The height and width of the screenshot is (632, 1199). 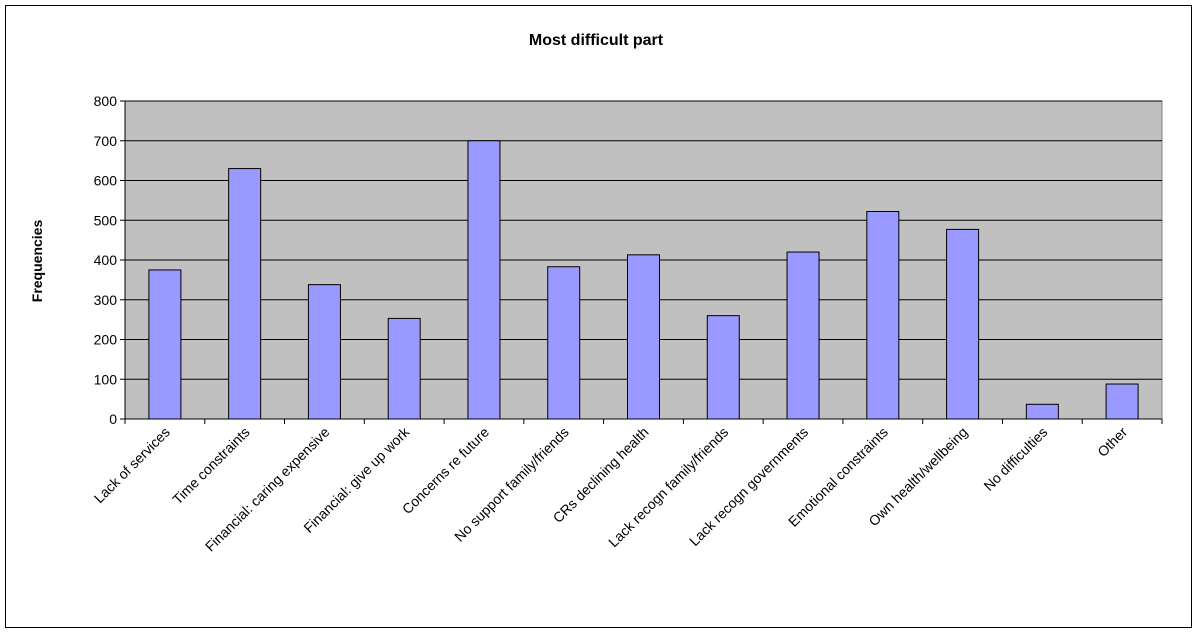 I want to click on y-tick-label: 200, so click(x=106, y=340).